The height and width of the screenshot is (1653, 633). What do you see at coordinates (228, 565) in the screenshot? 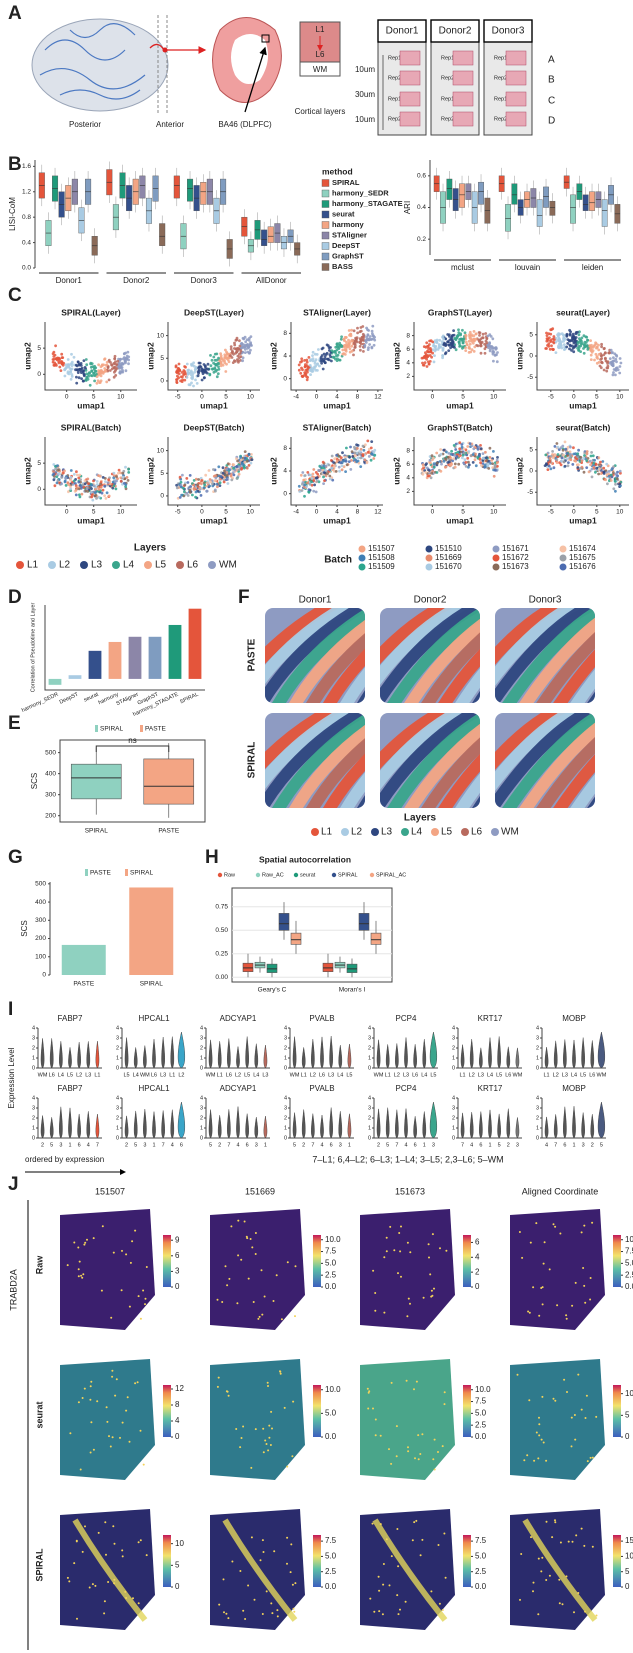
I see `legend-label: WM` at bounding box center [228, 565].